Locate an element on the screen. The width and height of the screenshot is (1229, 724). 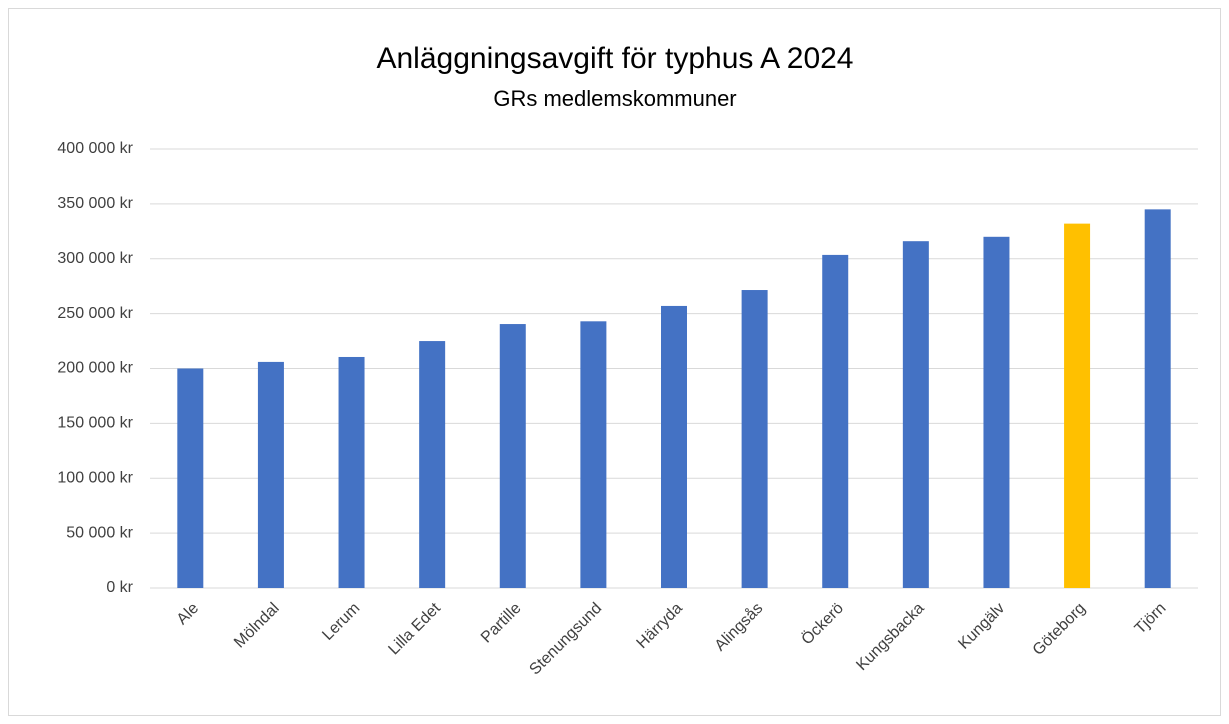
y-tick-label: 350 000 kr is located at coordinates (95, 203).